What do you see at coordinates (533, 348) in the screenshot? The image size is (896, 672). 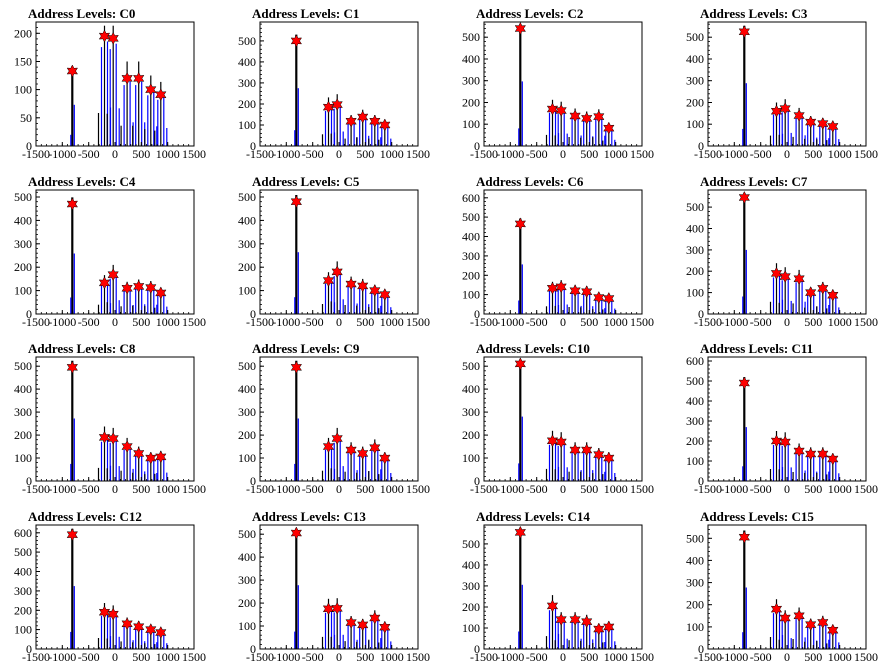 I see `panel-title: Address Levels: C10` at bounding box center [533, 348].